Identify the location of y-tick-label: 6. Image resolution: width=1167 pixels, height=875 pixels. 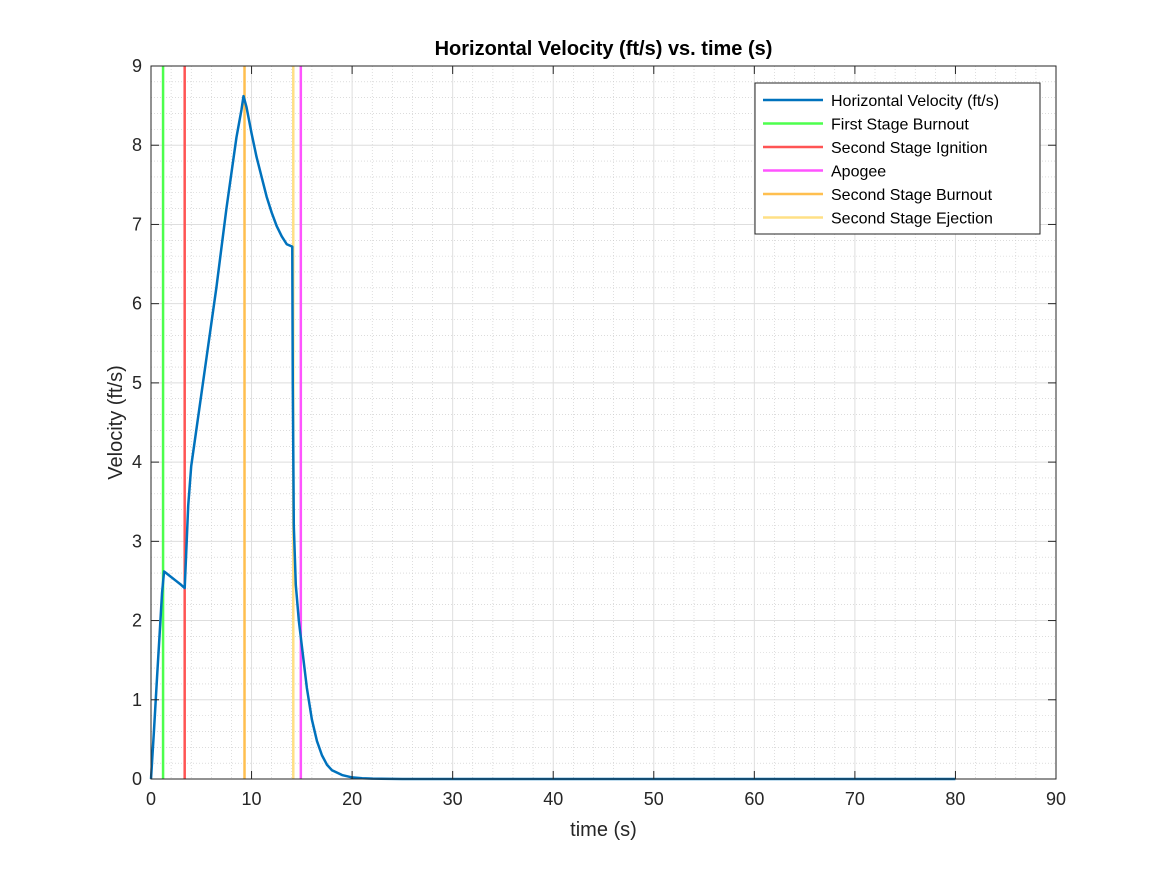
(137, 304).